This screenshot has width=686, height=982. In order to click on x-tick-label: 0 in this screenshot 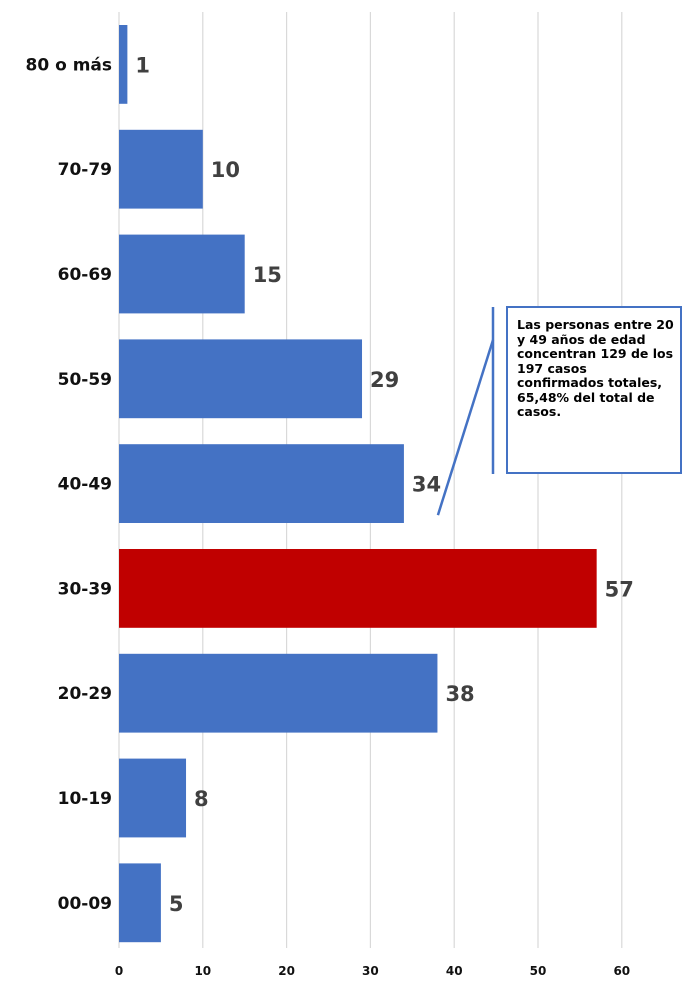, I will do `click(119, 971)`.